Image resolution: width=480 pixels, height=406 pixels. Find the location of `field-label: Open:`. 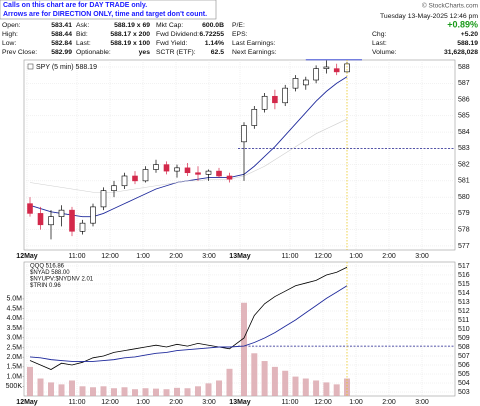

field-label: Open: is located at coordinates (11, 25).